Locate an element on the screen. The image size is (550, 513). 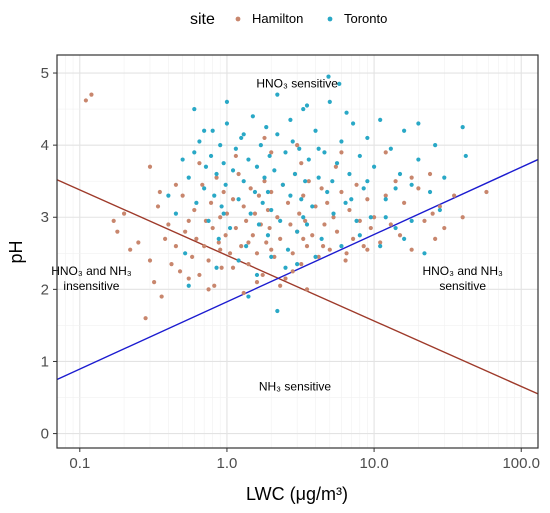
region-label: HNO₃ and NH₃ insensitive is located at coordinates (91, 278).